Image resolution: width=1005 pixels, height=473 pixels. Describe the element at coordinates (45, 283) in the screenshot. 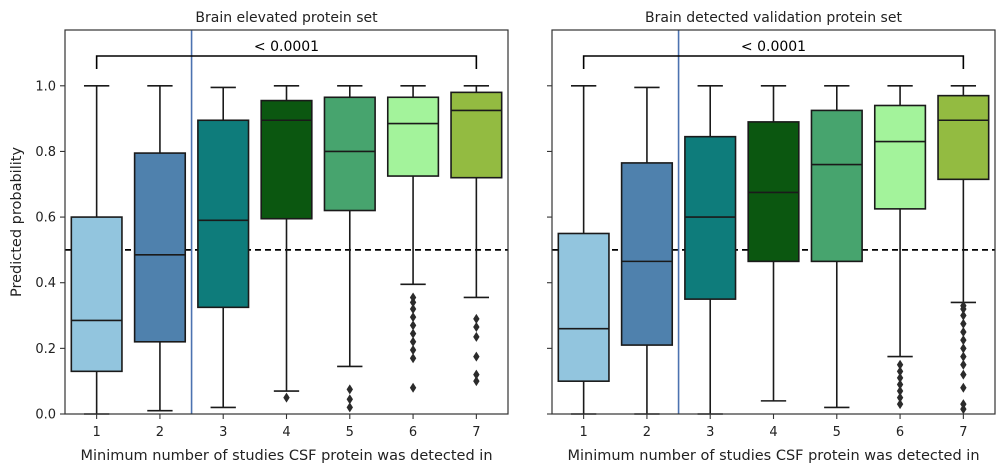

I see `y-tick-label: 0.4` at that location.